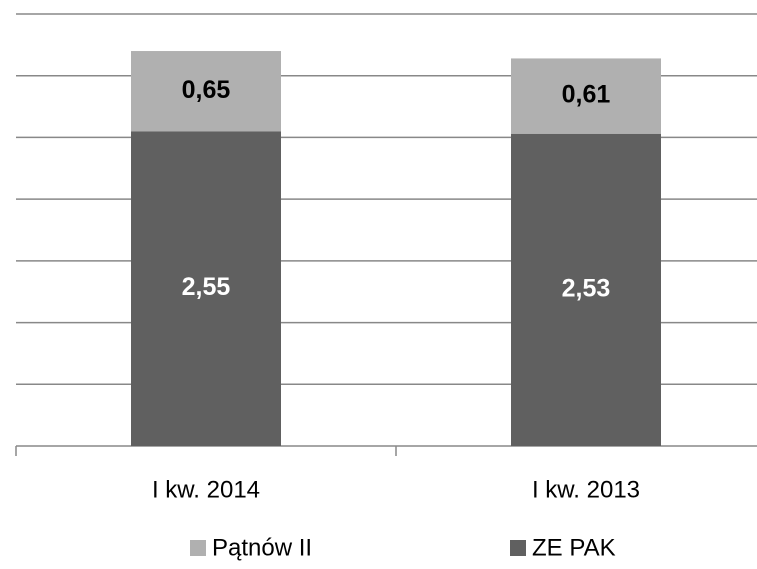 The image size is (757, 569). What do you see at coordinates (206, 489) in the screenshot?
I see `x-tick-label: I kw. 2014` at bounding box center [206, 489].